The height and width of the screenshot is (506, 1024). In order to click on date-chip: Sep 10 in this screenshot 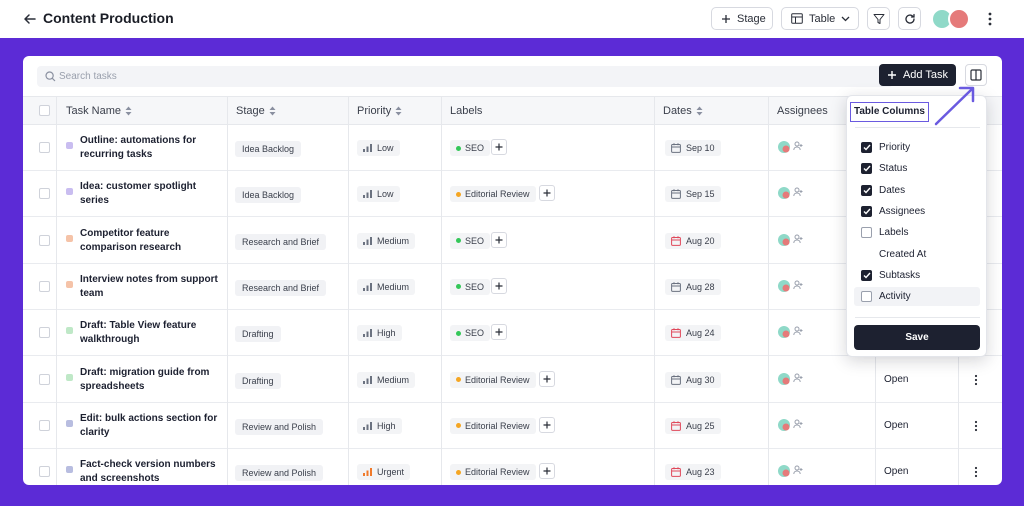, I will do `click(693, 148)`.